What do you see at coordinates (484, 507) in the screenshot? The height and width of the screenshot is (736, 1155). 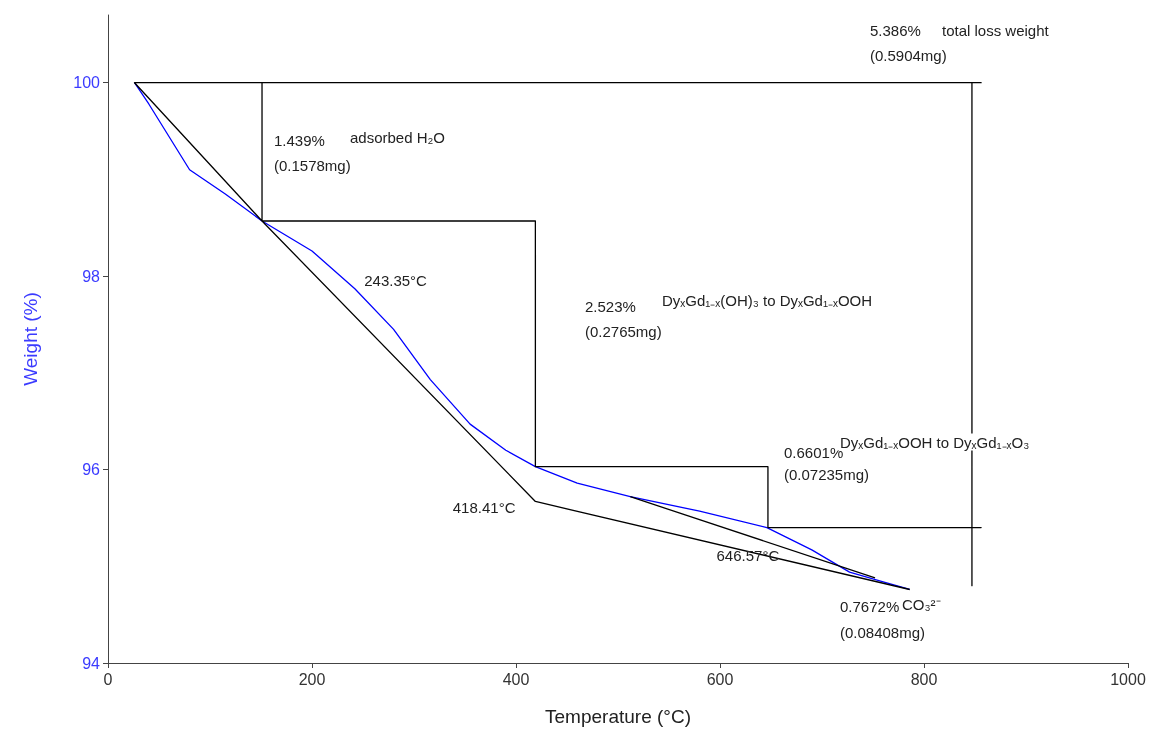 I see `annotation: 418.41°C` at bounding box center [484, 507].